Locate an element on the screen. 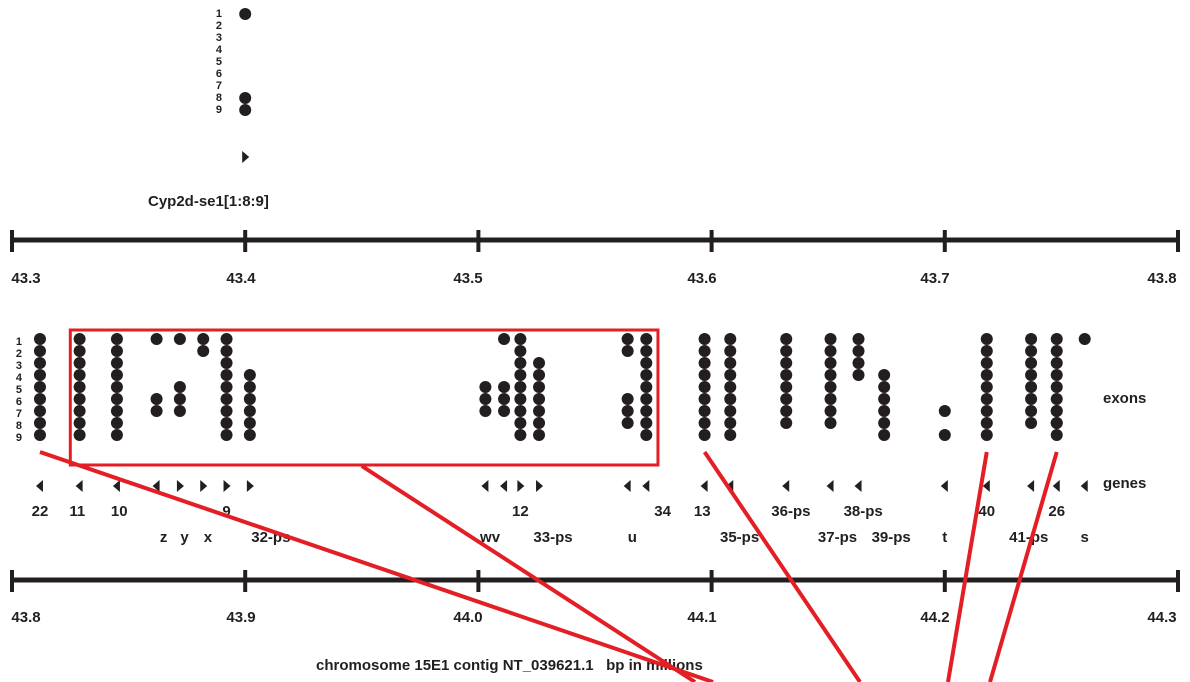 This screenshot has width=1190, height=682. gene-label: 12 is located at coordinates (520, 511).